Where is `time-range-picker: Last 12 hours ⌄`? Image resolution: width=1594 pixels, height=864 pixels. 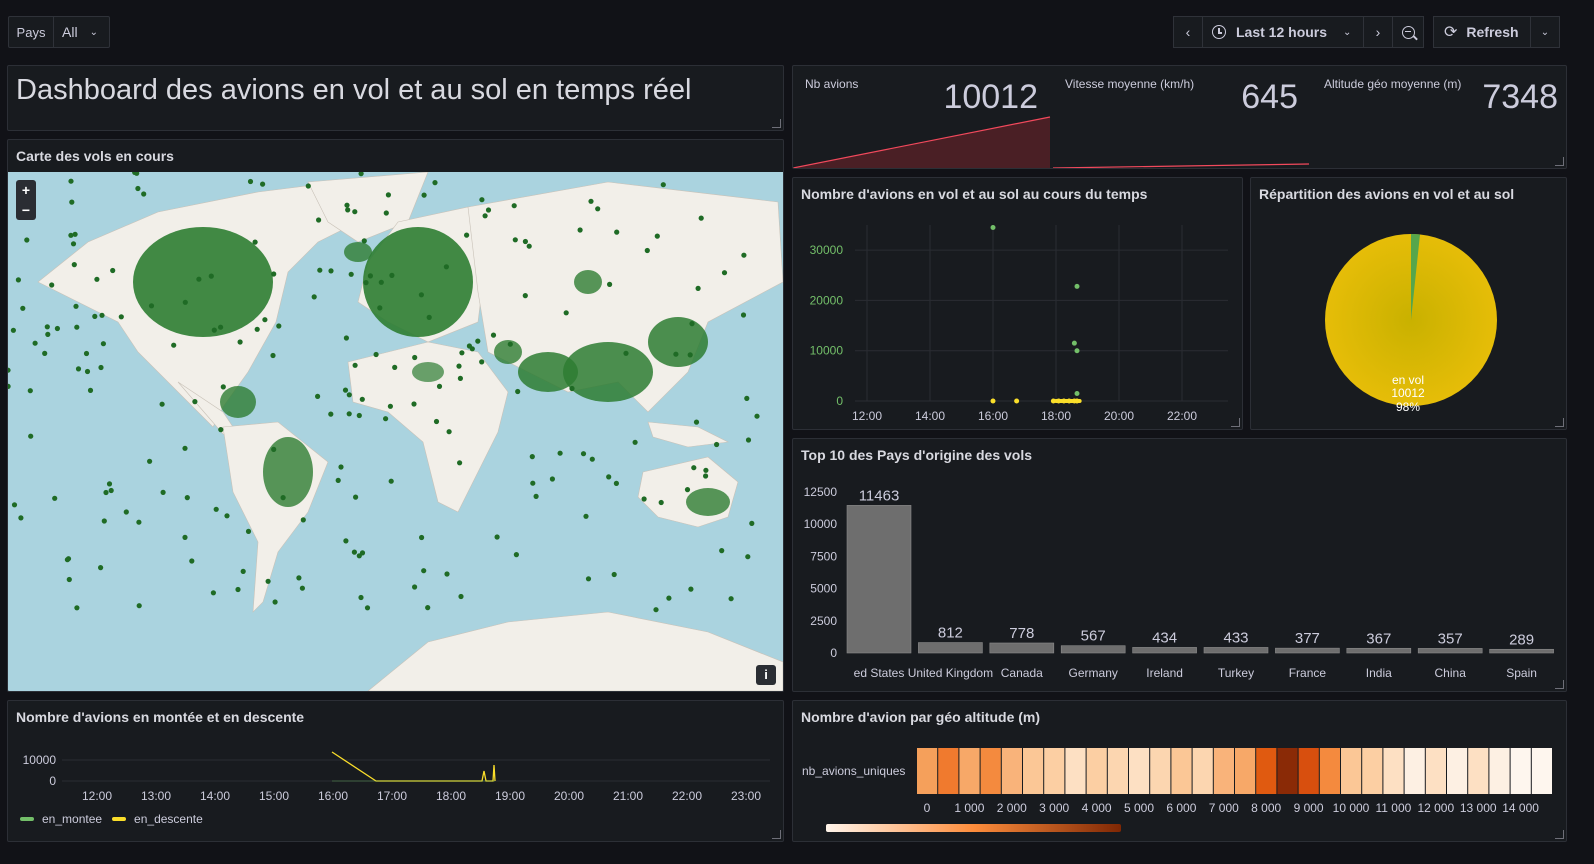 time-range-picker: Last 12 hours ⌄ is located at coordinates (1283, 32).